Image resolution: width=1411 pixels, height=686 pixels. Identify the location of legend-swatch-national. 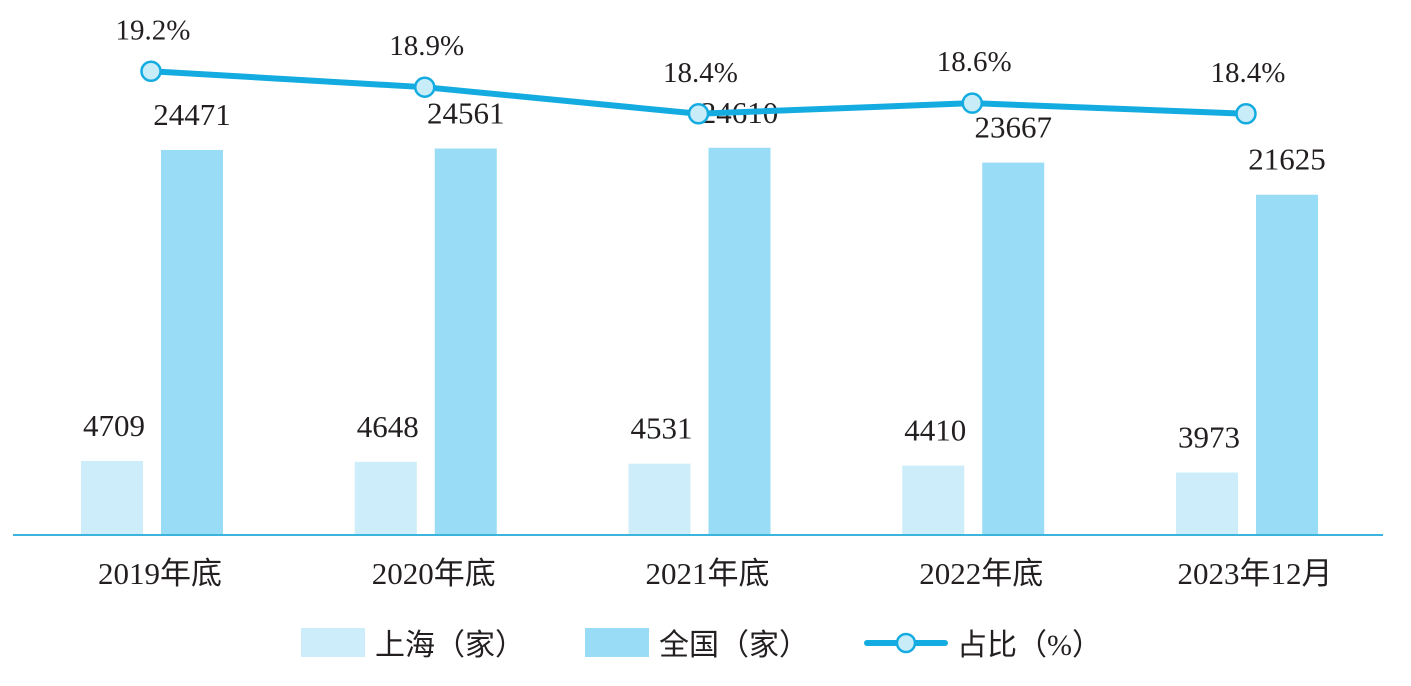
(617, 642).